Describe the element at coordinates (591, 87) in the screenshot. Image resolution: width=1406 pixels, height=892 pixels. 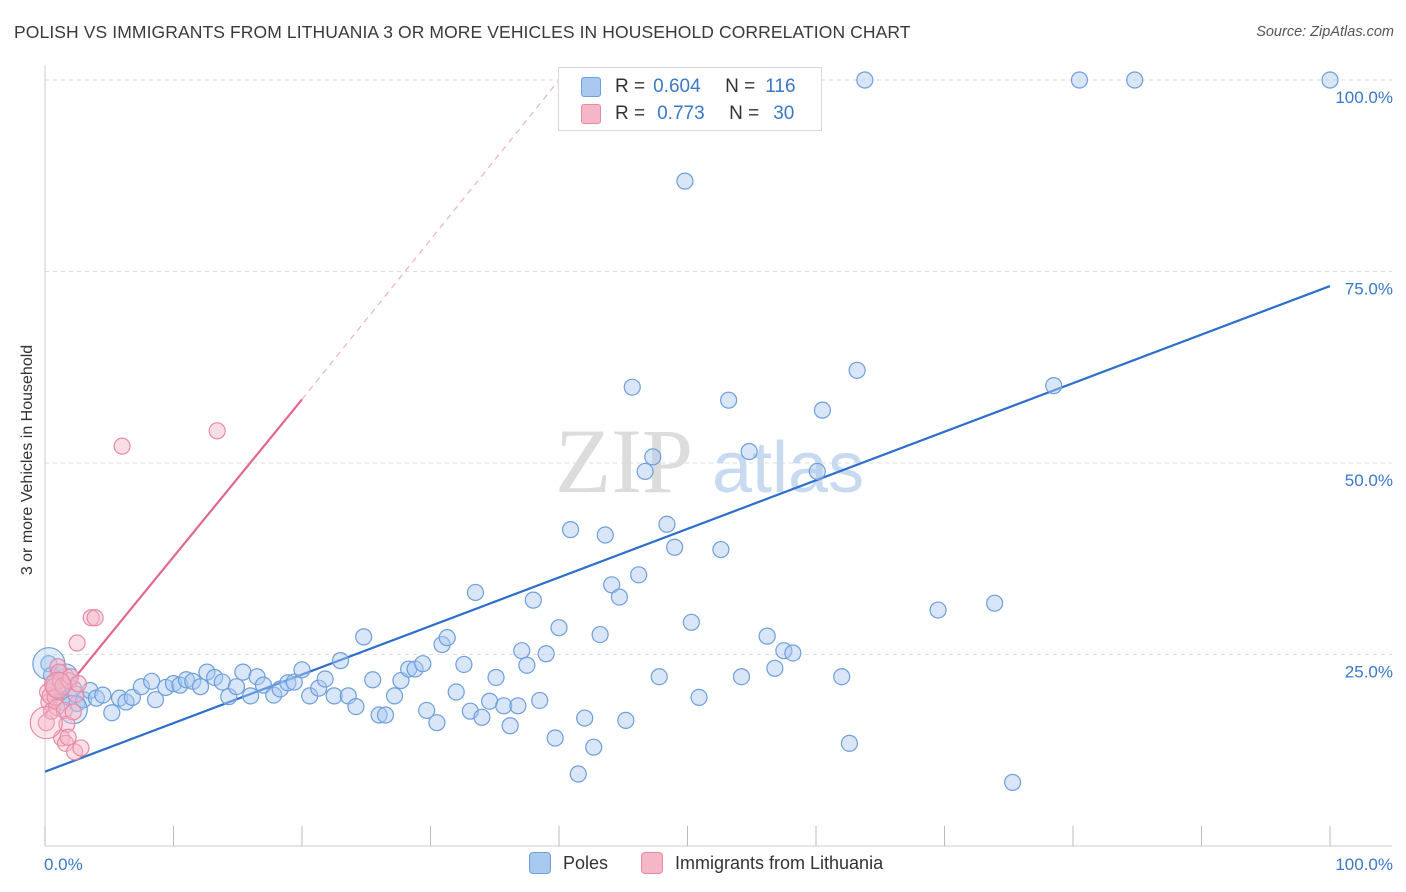
I see `legend-swatch-poles` at that location.